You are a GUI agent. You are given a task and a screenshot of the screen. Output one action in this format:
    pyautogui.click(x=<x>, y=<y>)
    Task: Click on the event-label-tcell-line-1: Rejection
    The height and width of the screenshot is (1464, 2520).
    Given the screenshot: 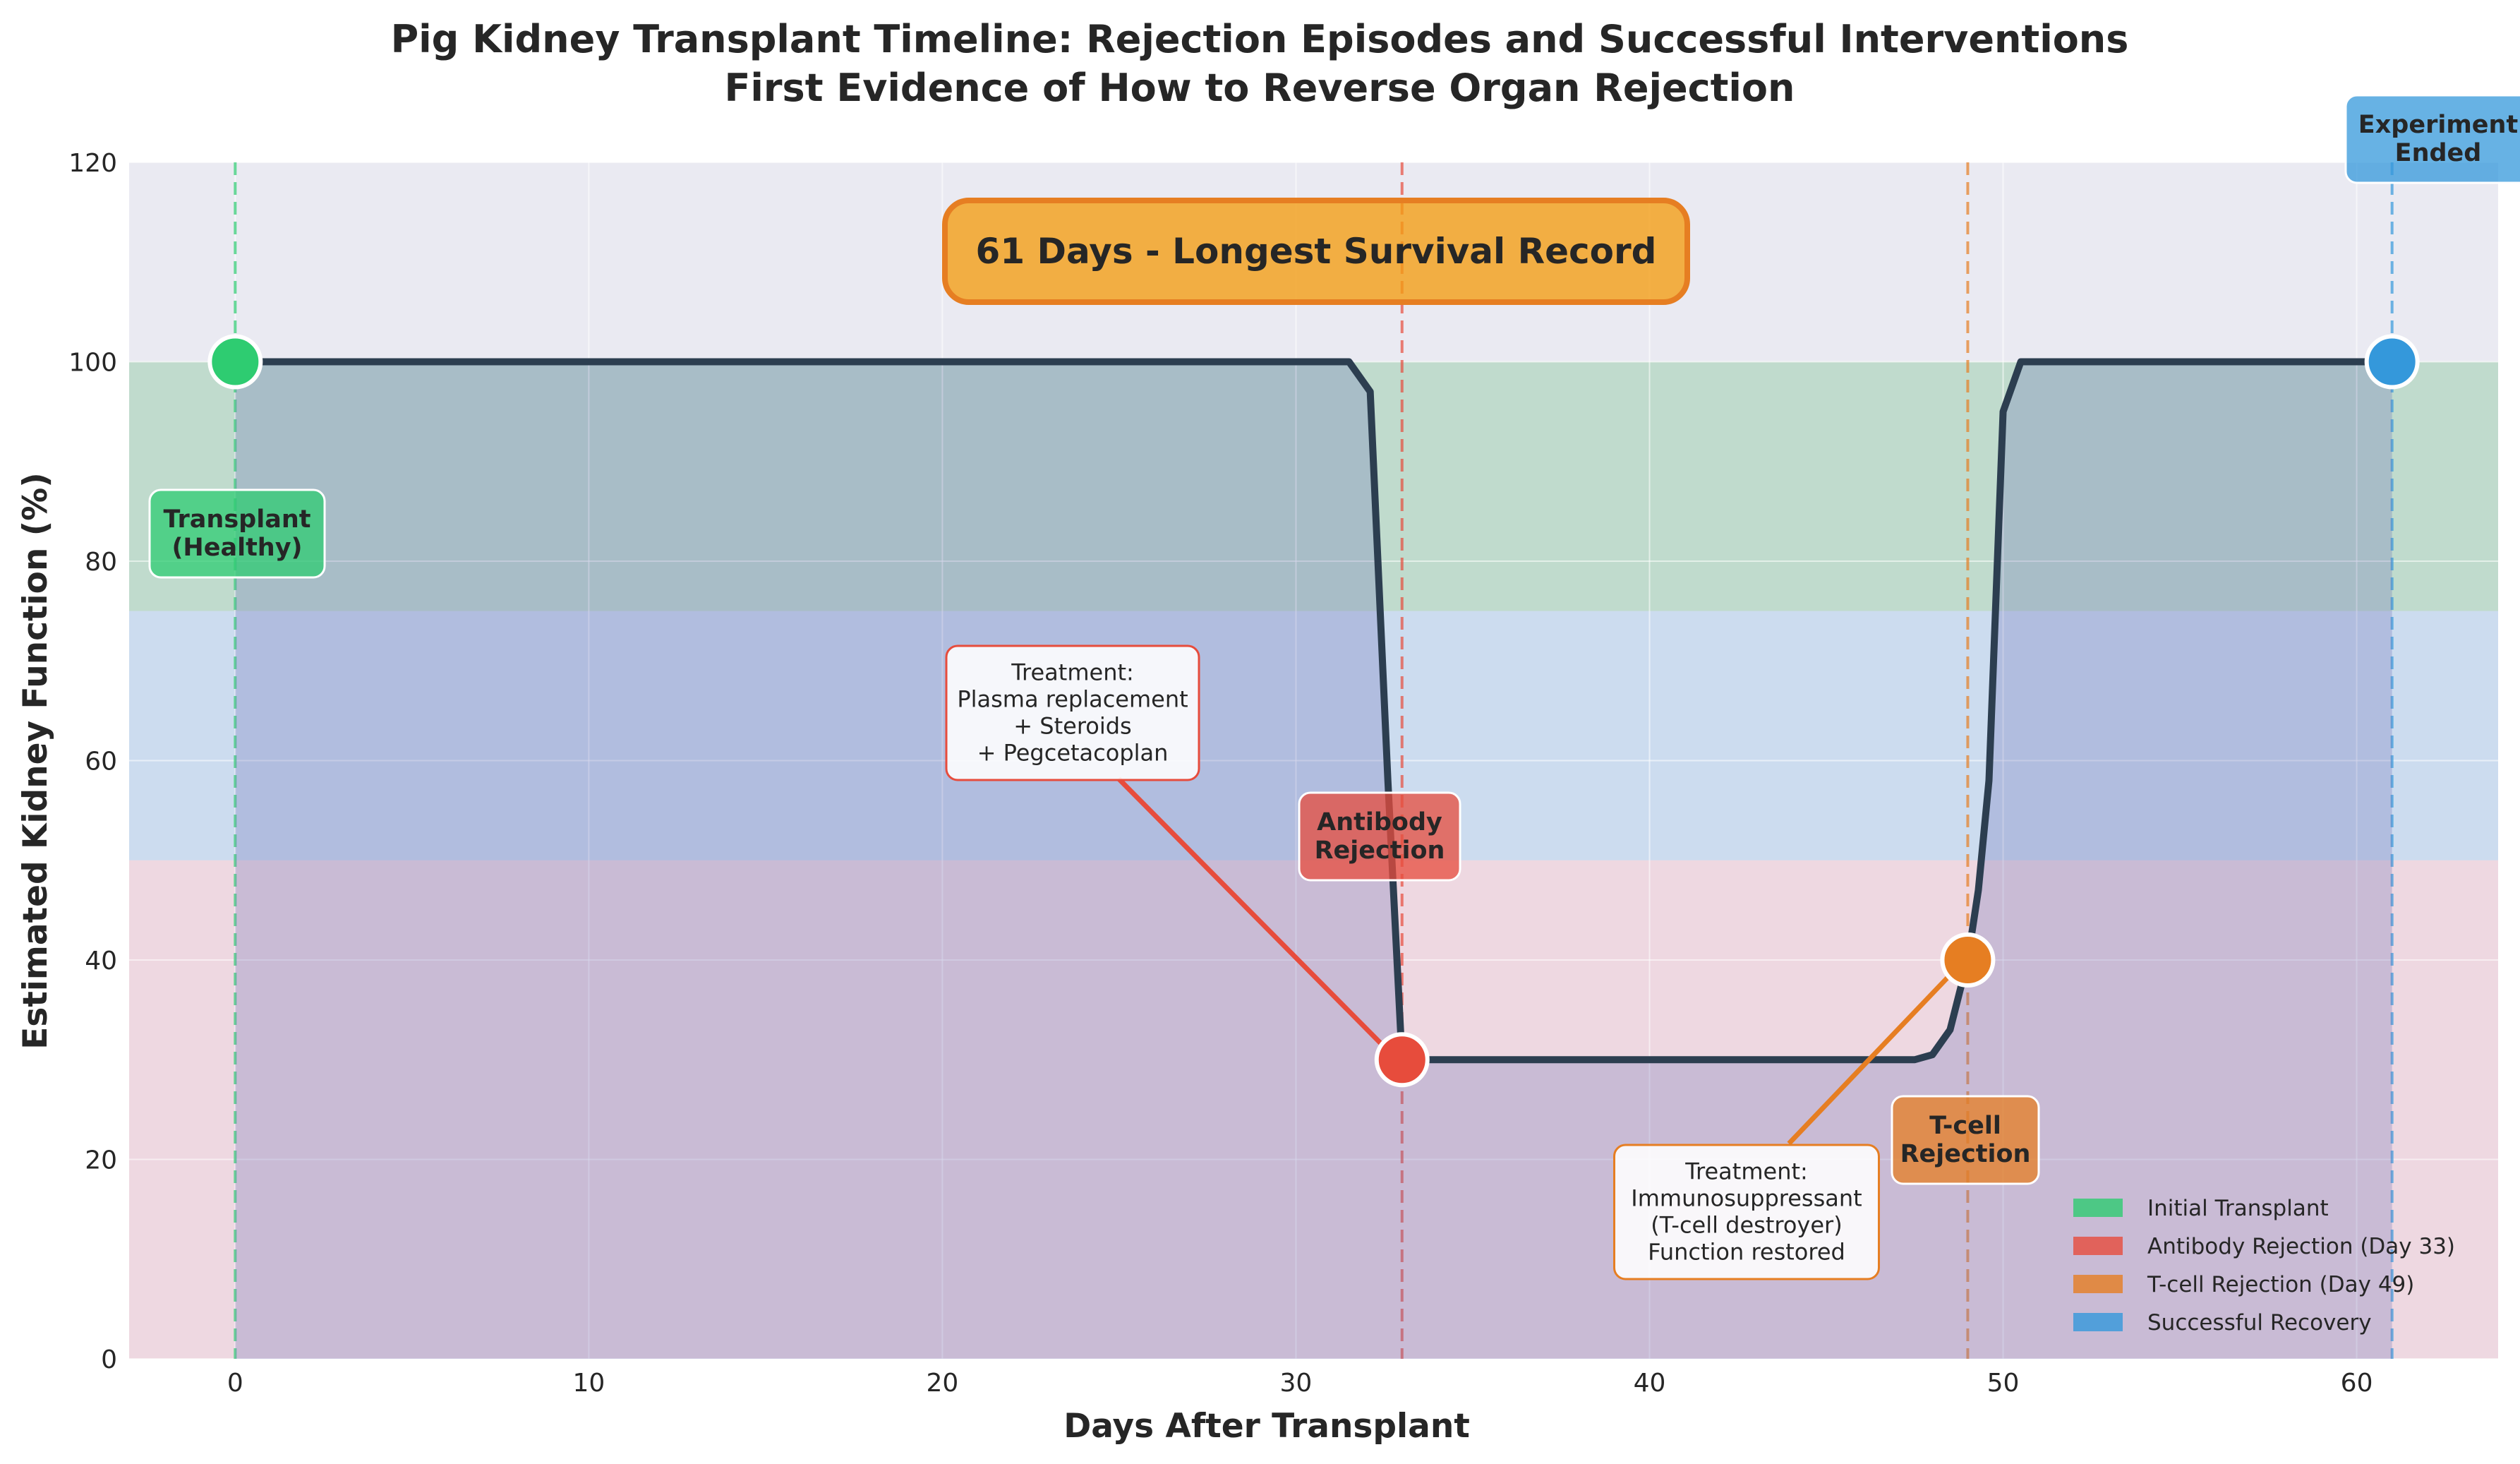 What is the action you would take?
    pyautogui.click(x=1966, y=1154)
    